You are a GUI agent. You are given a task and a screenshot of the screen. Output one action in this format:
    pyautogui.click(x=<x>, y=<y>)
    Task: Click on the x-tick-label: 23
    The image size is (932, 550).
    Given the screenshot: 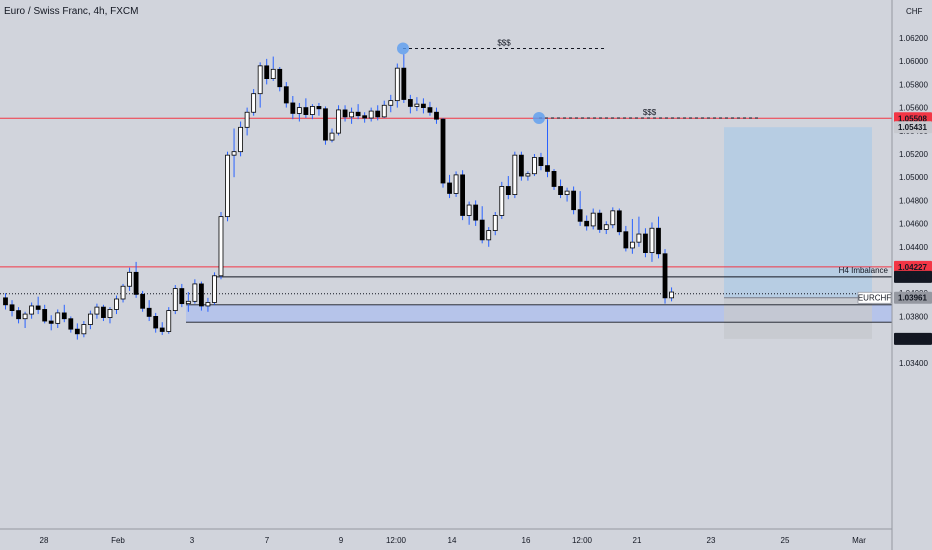 What is the action you would take?
    pyautogui.click(x=711, y=540)
    